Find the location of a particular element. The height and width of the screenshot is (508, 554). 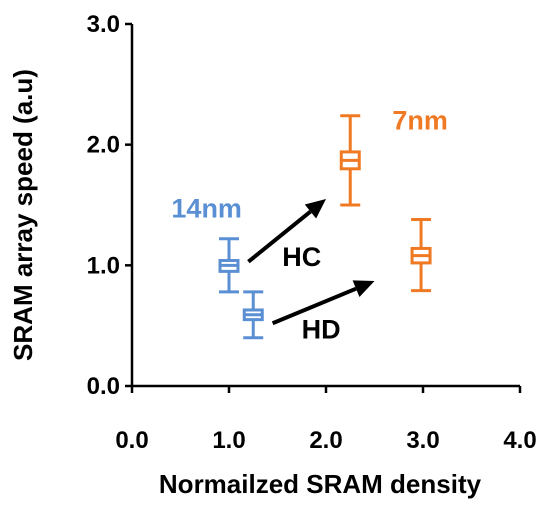

y-axis-label: SRAM array speed (a.u) is located at coordinates (23, 215).